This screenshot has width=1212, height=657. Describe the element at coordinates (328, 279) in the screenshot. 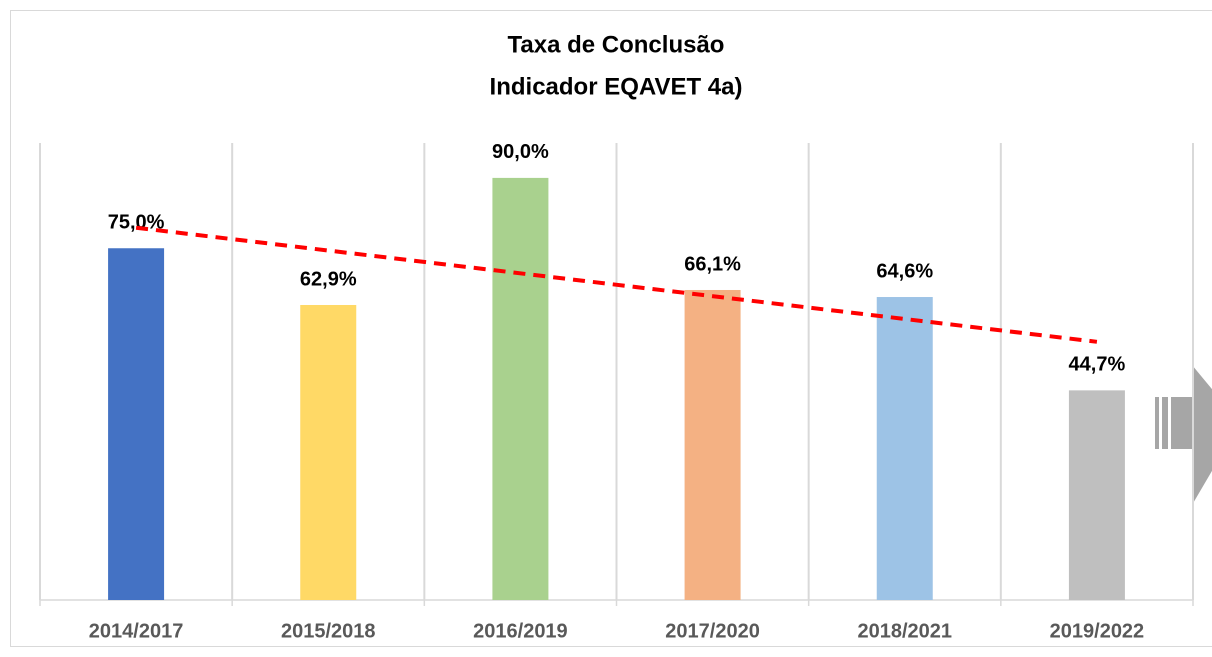

I see `data-label: 62,9%` at that location.